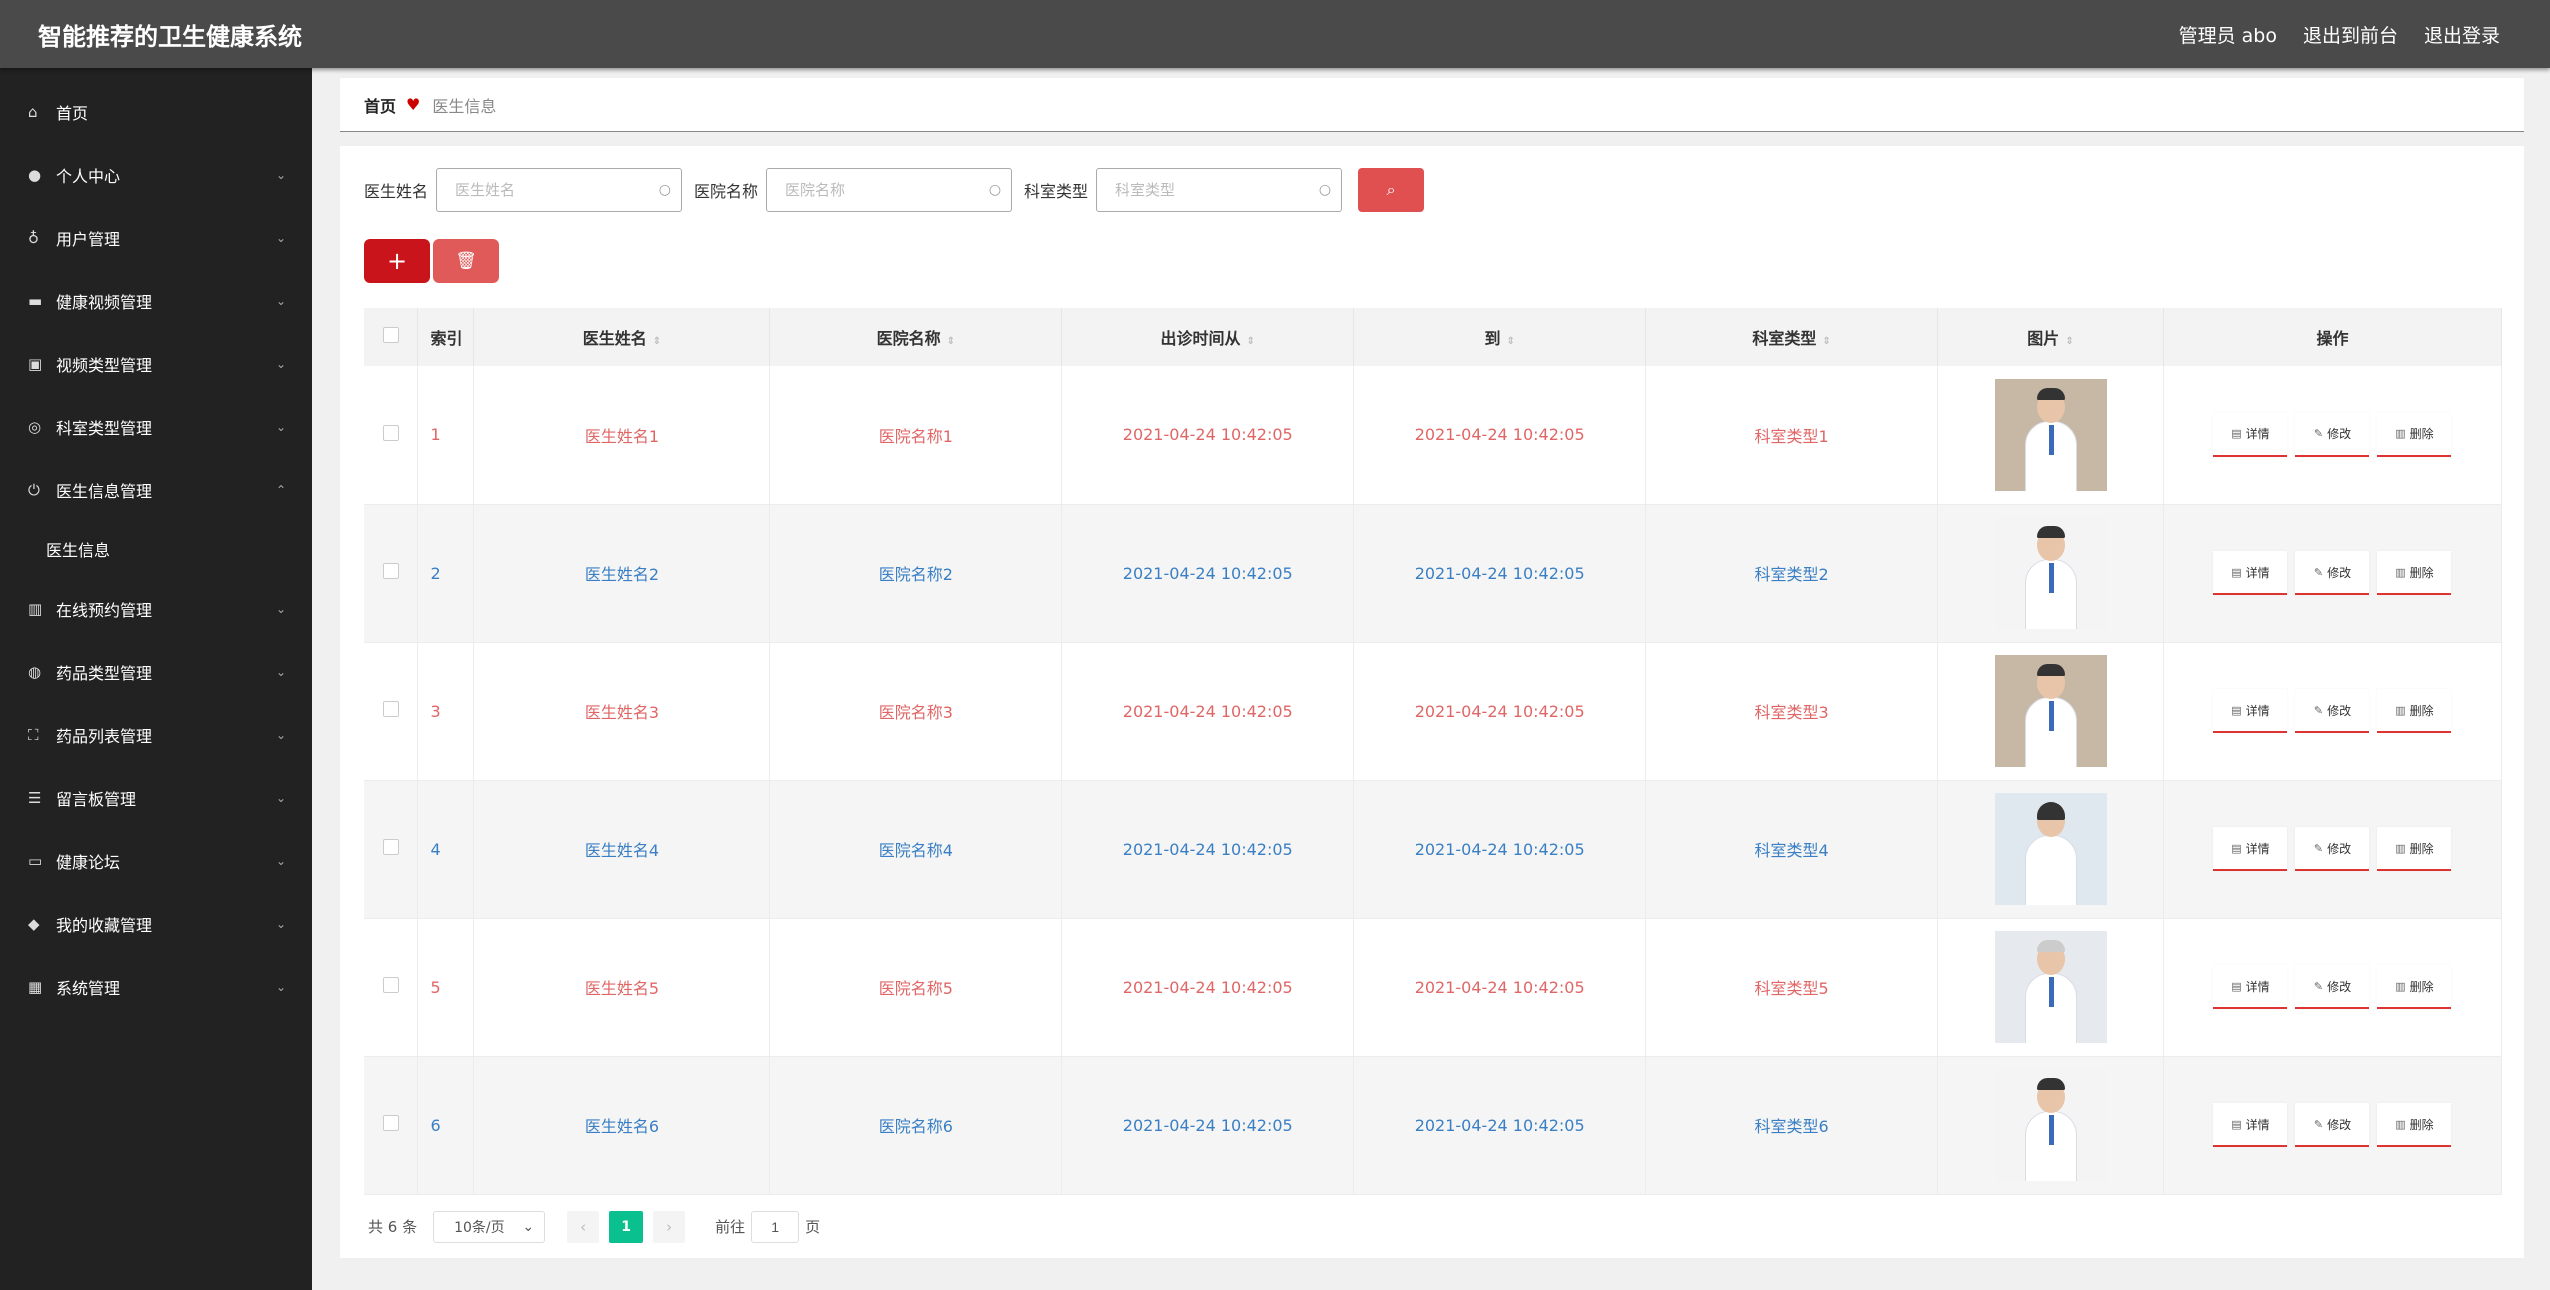 The image size is (2550, 1290). I want to click on select-all-cell, so click(391, 337).